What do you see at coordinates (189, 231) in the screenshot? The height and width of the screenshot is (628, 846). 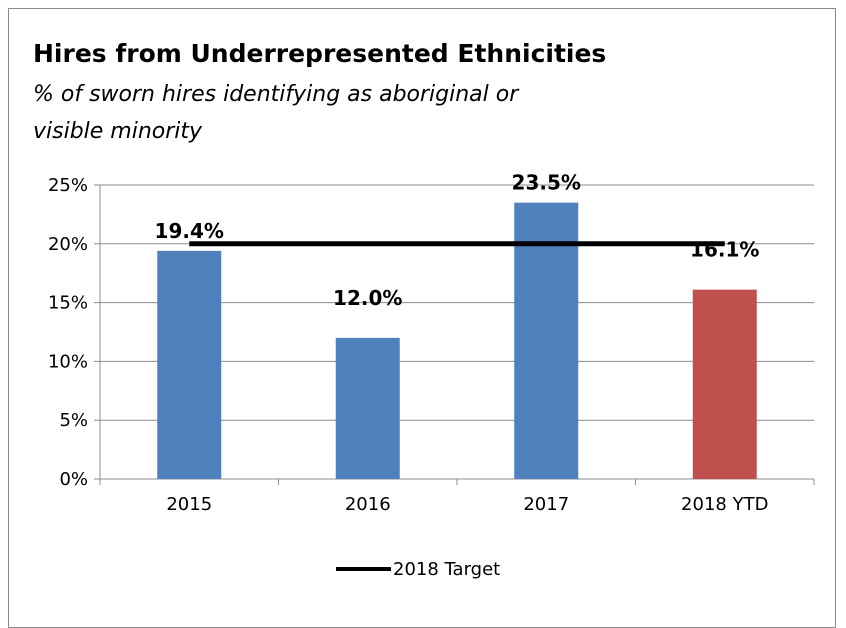 I see `data-label: 19.4%` at bounding box center [189, 231].